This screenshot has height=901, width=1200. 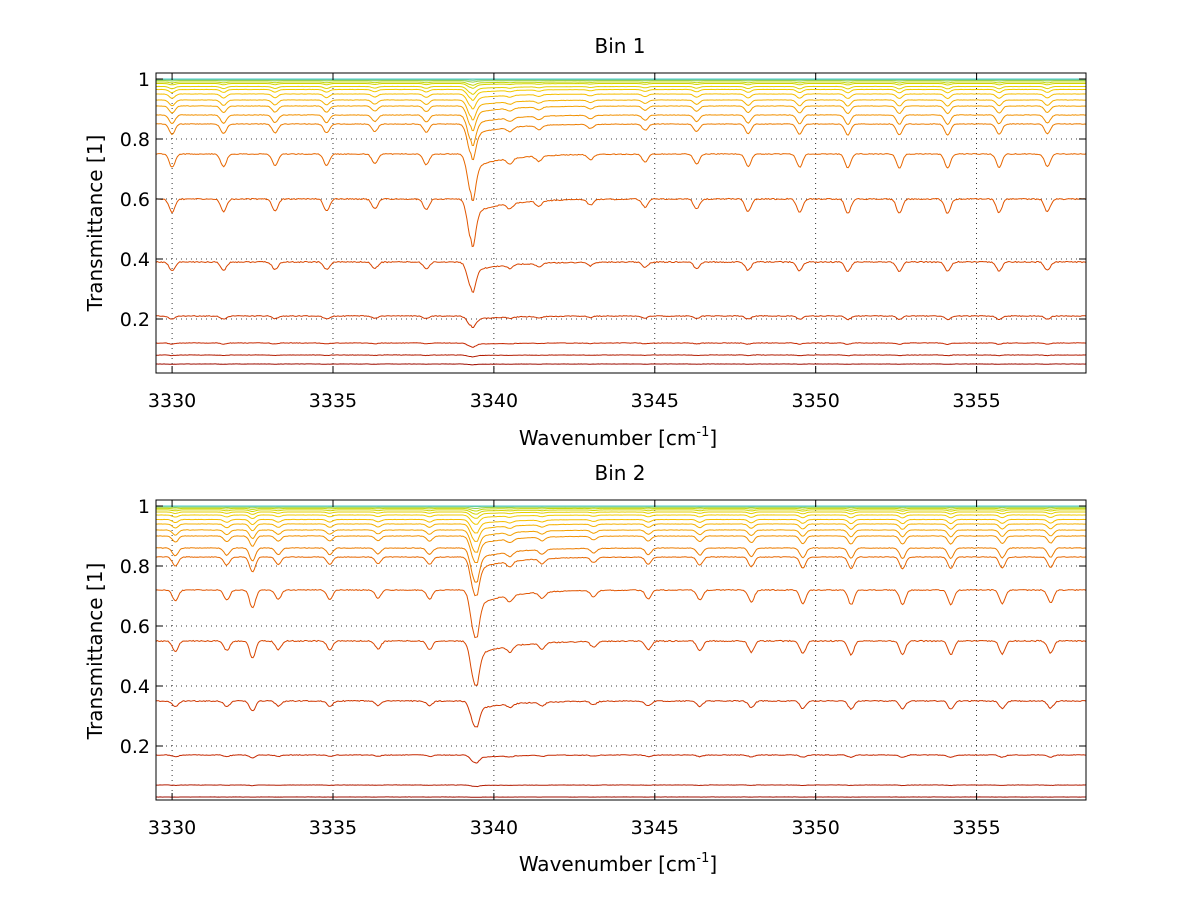 I want to click on chart-title: Bin 1, so click(x=619, y=46).